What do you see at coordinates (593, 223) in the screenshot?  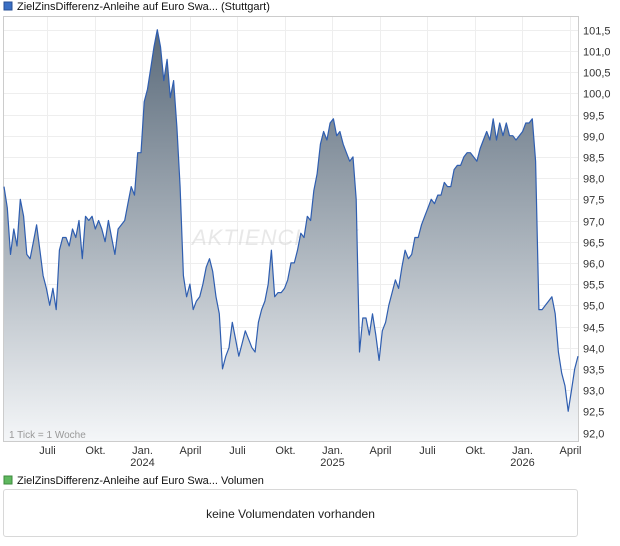 I see `y-tick-label: 97,0` at bounding box center [593, 223].